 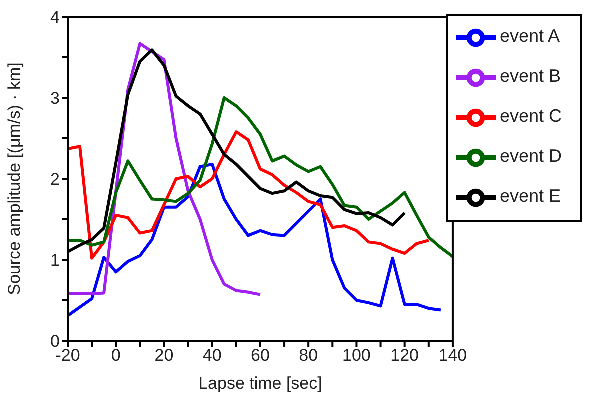 What do you see at coordinates (453, 356) in the screenshot?
I see `x-tick-label: 140` at bounding box center [453, 356].